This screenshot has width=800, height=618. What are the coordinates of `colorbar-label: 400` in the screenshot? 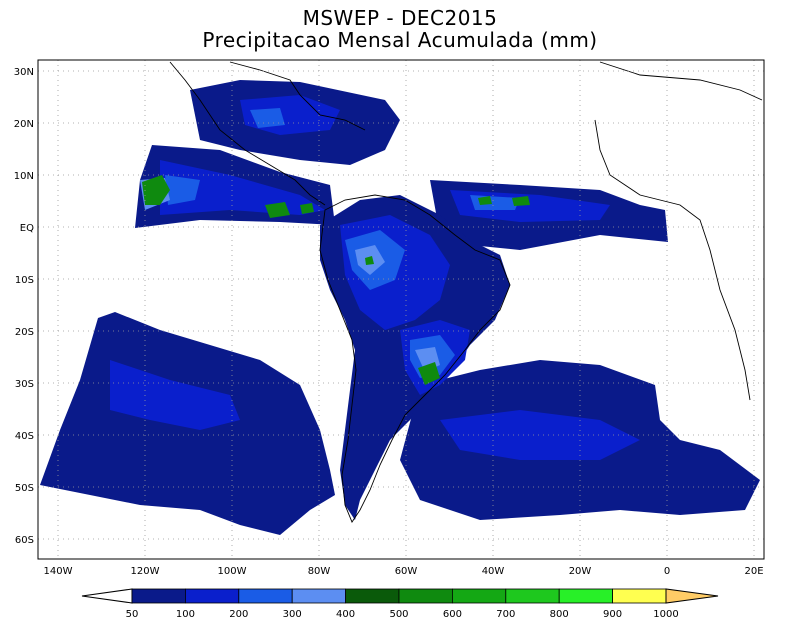 It's located at (345, 613).